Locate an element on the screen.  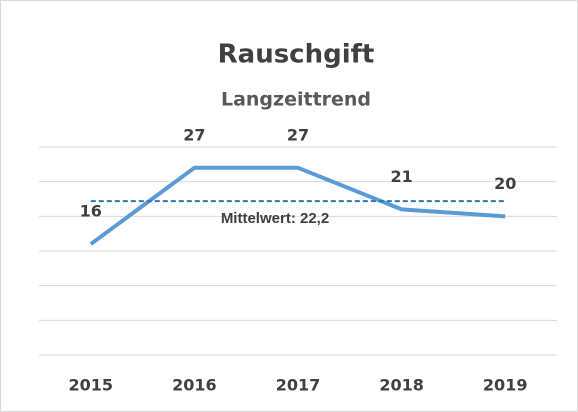
x-tick-label: 2018 is located at coordinates (401, 385).